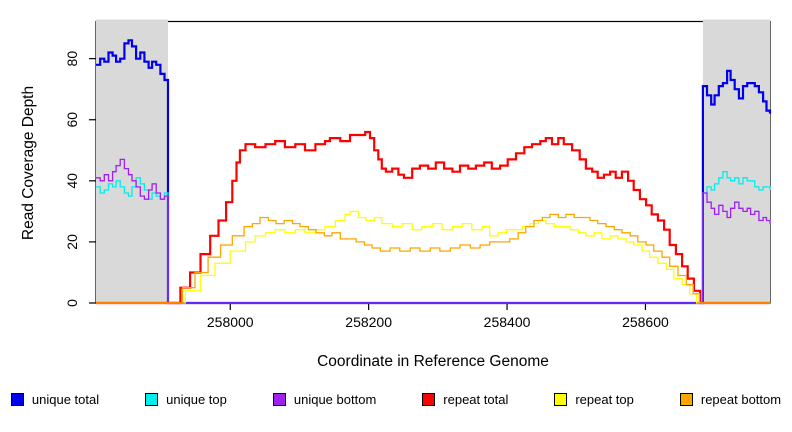  Describe the element at coordinates (152, 399) in the screenshot. I see `legend-swatch-unique-top` at that location.